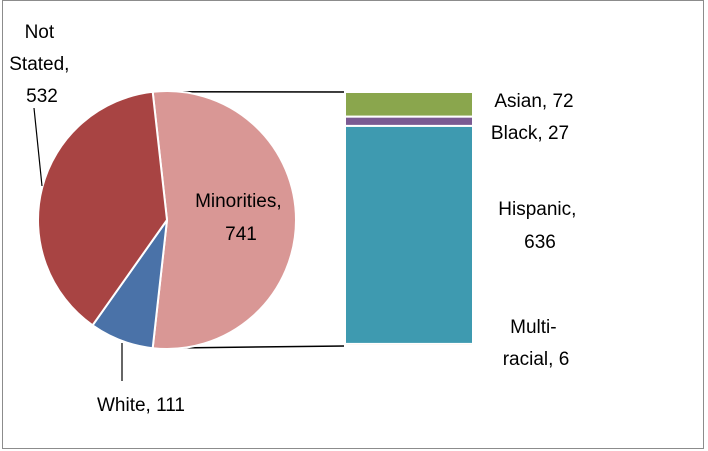 This screenshot has height=451, width=708. I want to click on pie-slice-minorities, so click(224, 220).